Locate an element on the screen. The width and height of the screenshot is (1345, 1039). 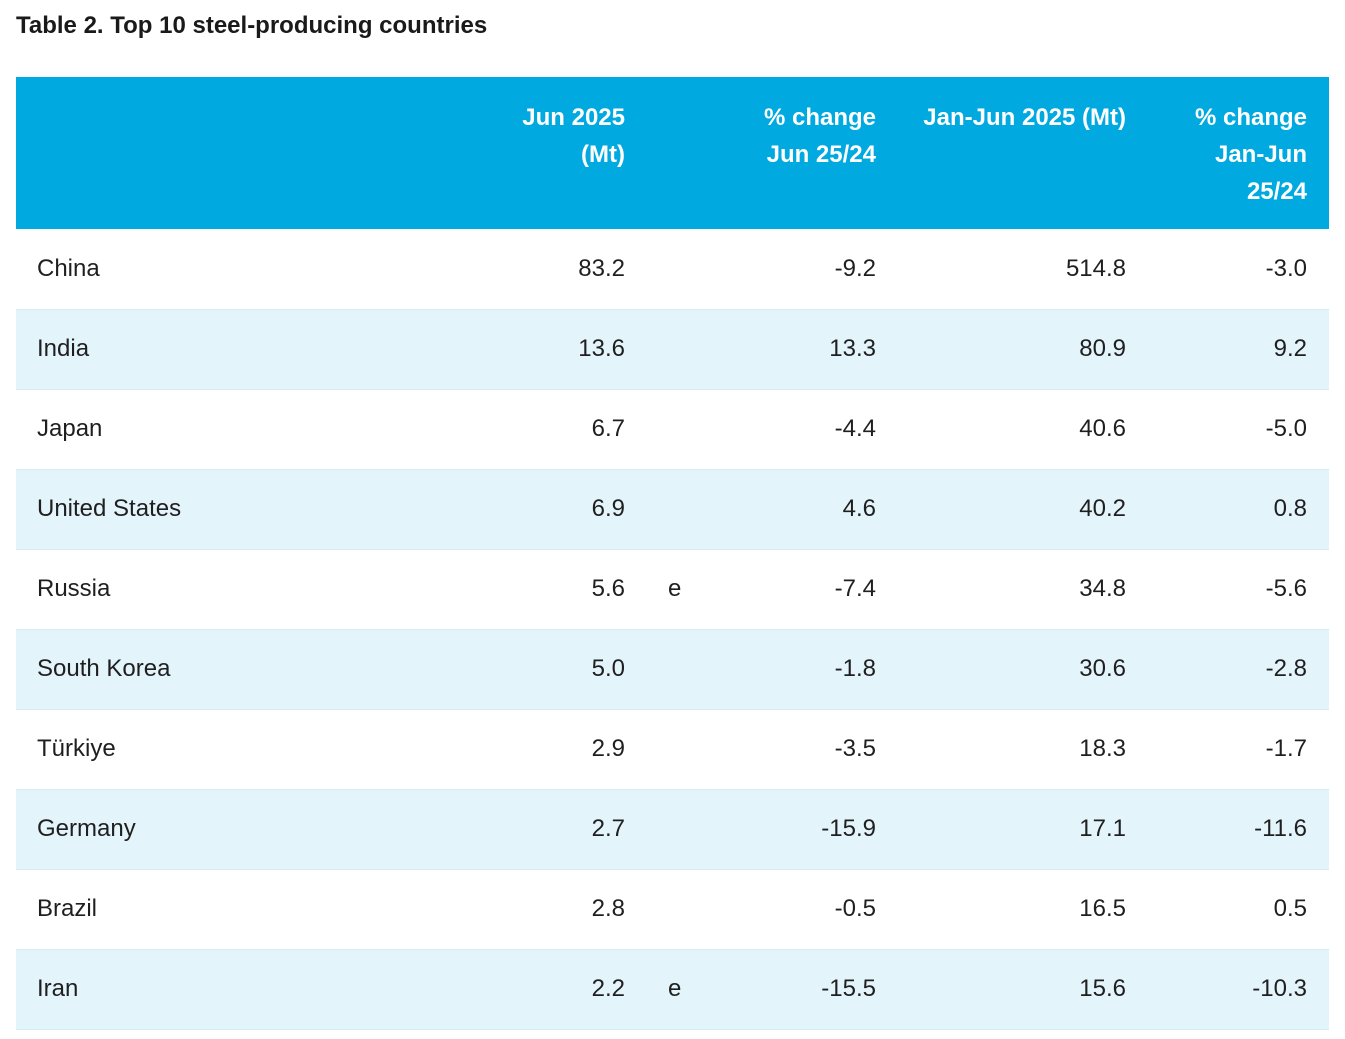
table-row: United States 6.9 4.6 40.2 0.8 is located at coordinates (672, 509).